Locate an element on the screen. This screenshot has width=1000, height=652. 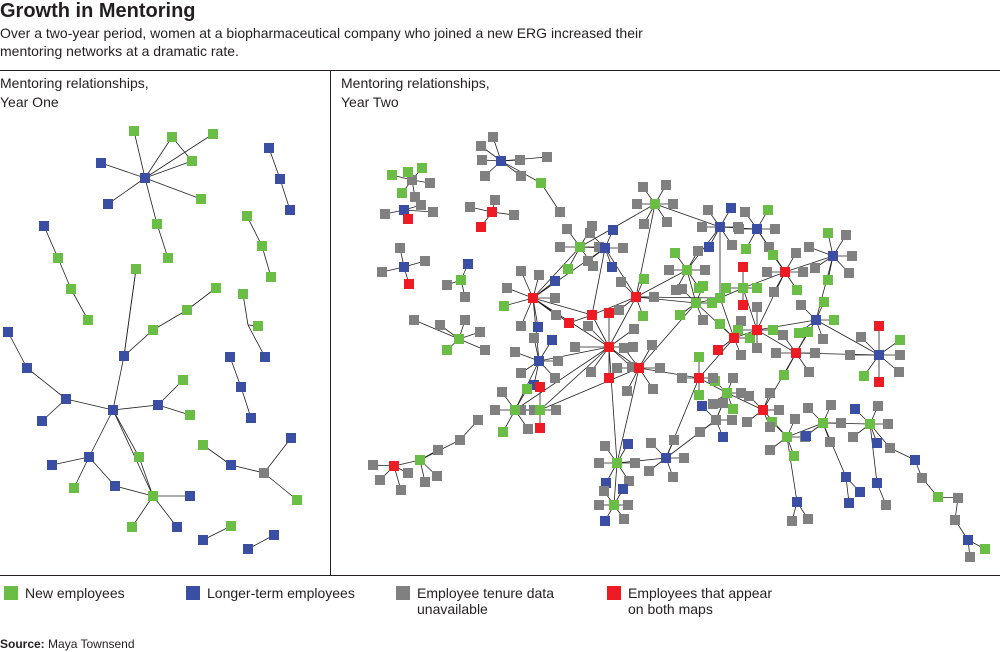
year-two-label-line1: Mentoring relationships, is located at coordinates (415, 83).